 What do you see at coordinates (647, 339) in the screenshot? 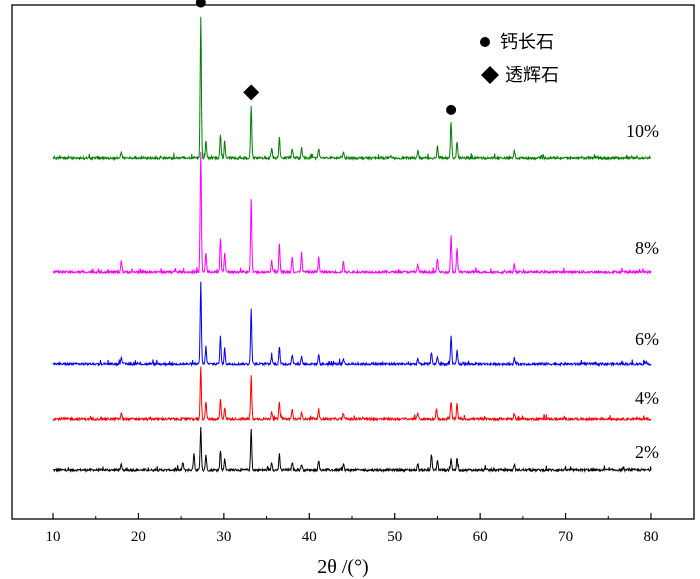
I see `series-label: 6%` at bounding box center [647, 339].